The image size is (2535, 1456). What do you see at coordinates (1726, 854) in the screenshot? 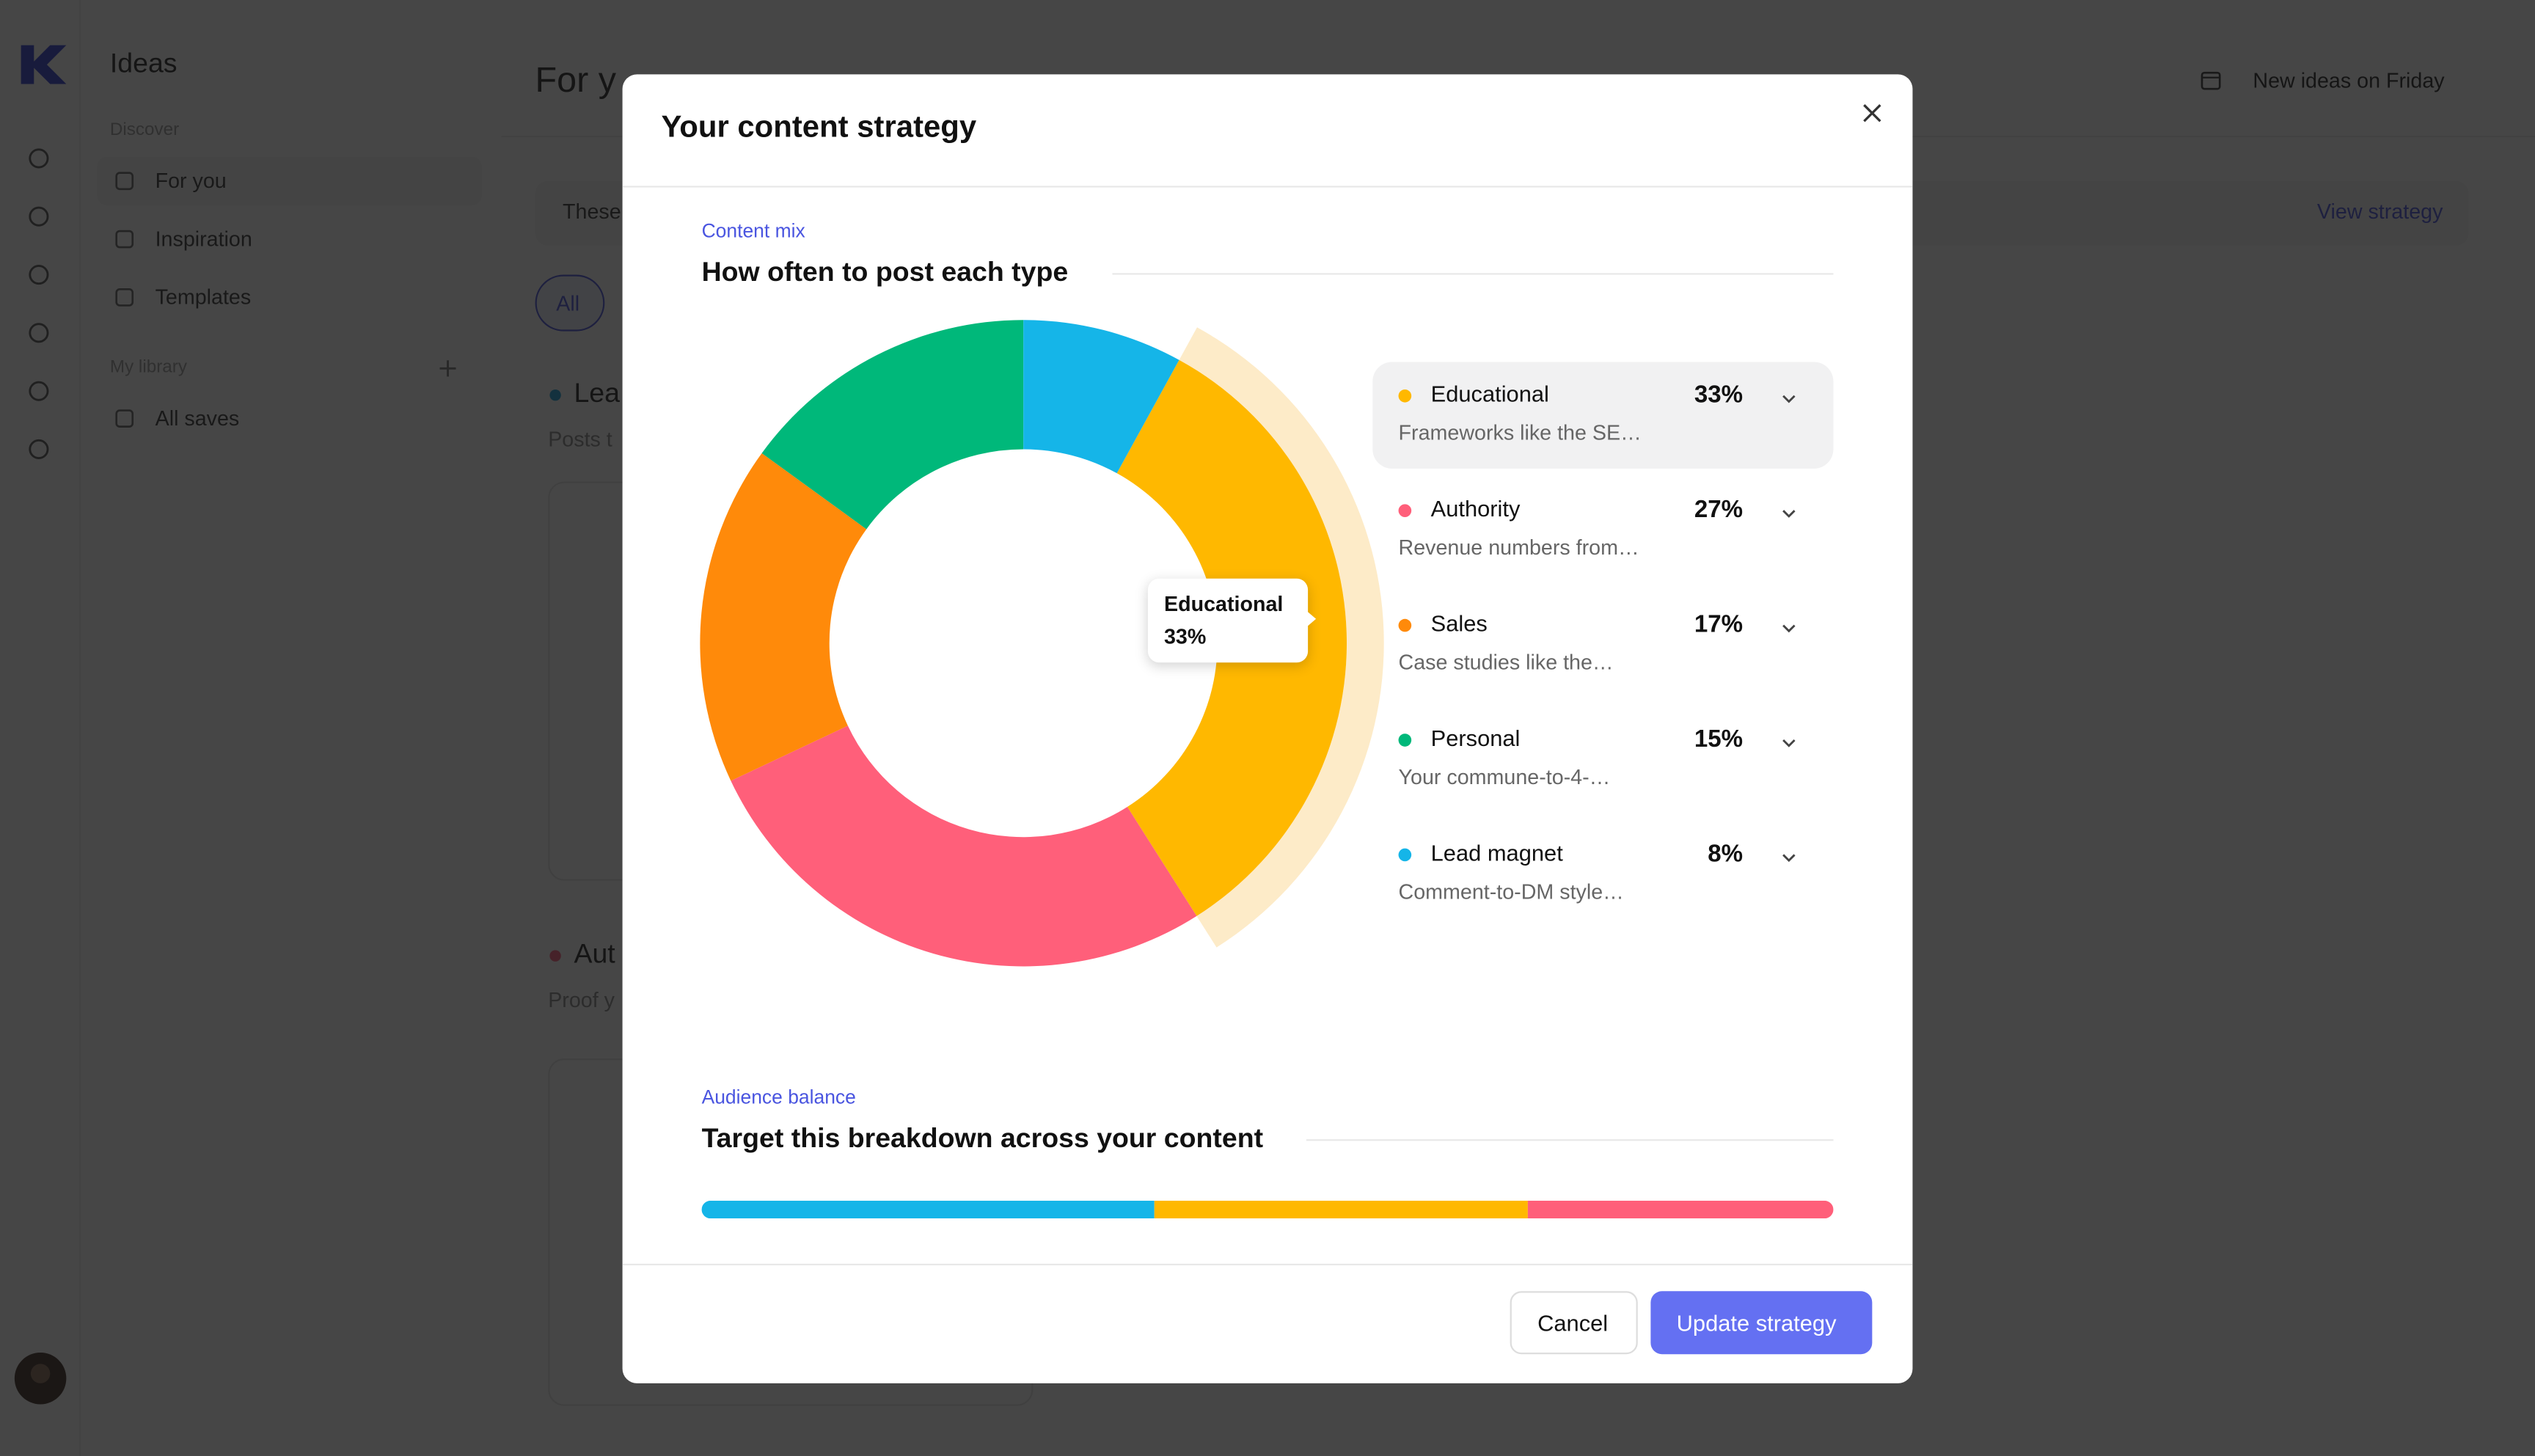
I see `legend-value: 8%` at bounding box center [1726, 854].